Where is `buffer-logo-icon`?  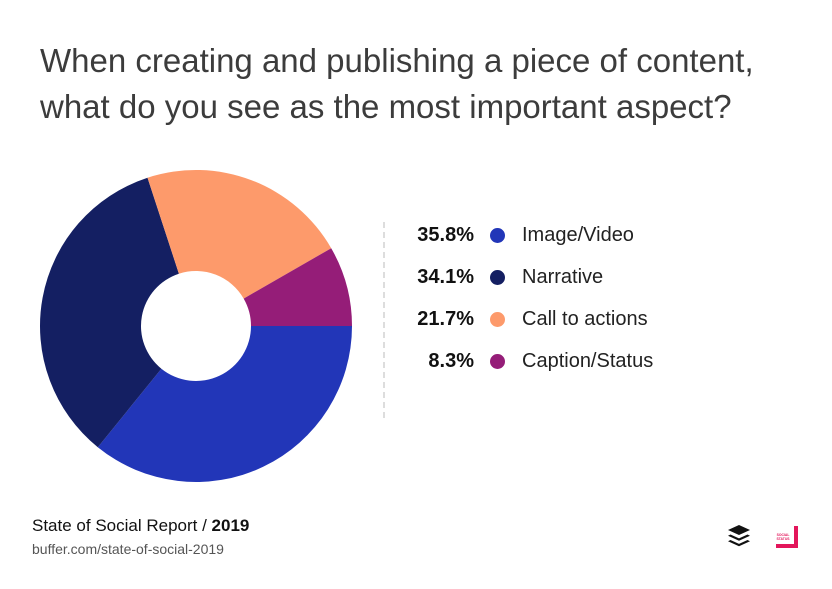 buffer-logo-icon is located at coordinates (739, 536).